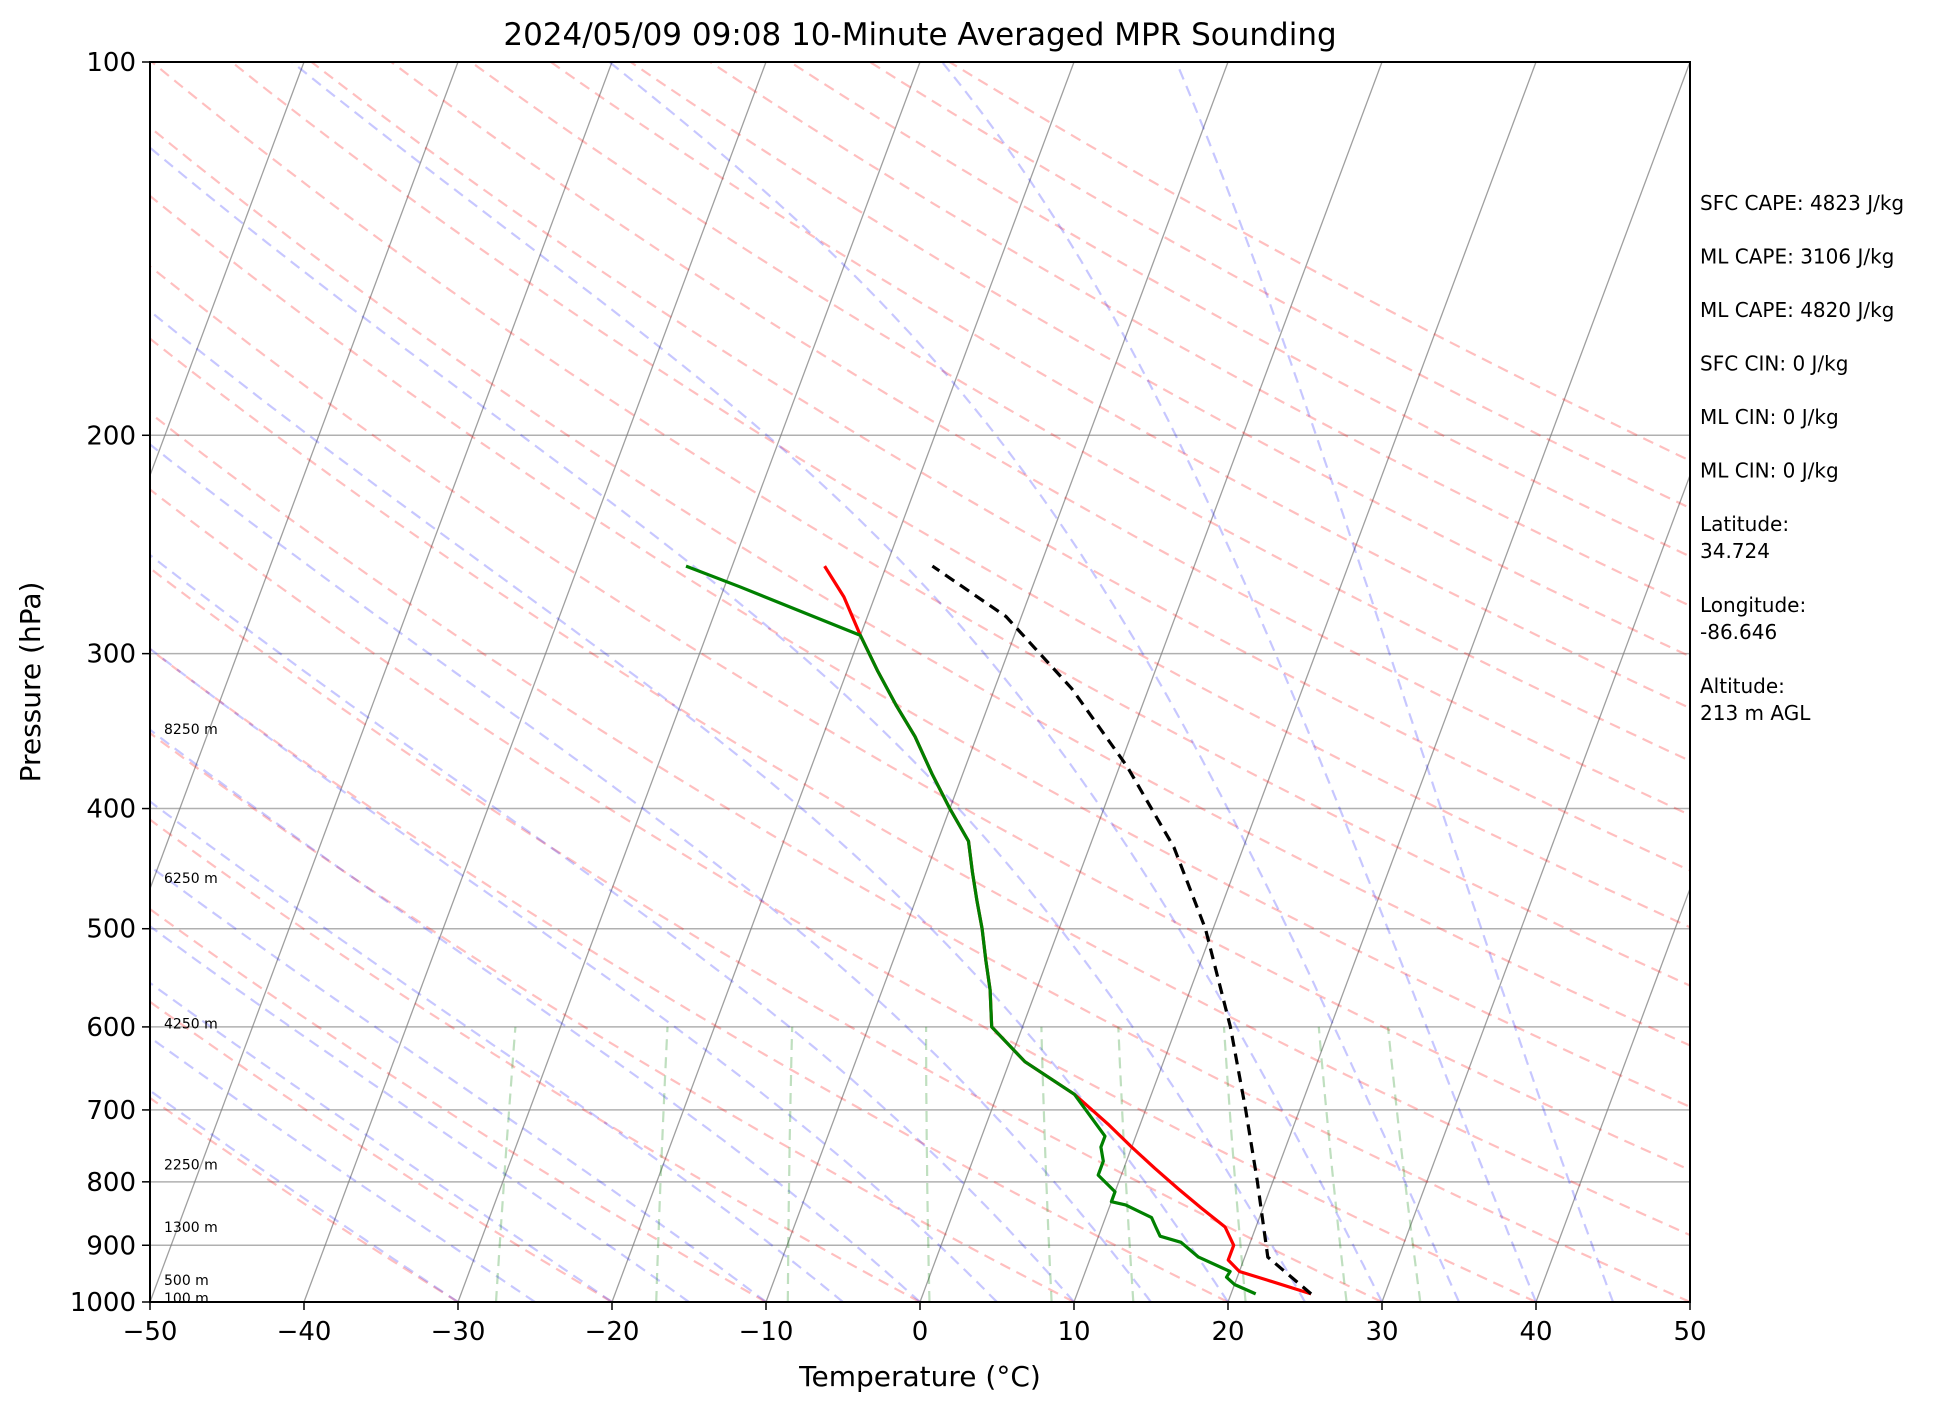 This screenshot has height=1406, width=1936. What do you see at coordinates (1774, 364) in the screenshot?
I see `stats-annotation: SFC CIN: 0 J/kg` at bounding box center [1774, 364].